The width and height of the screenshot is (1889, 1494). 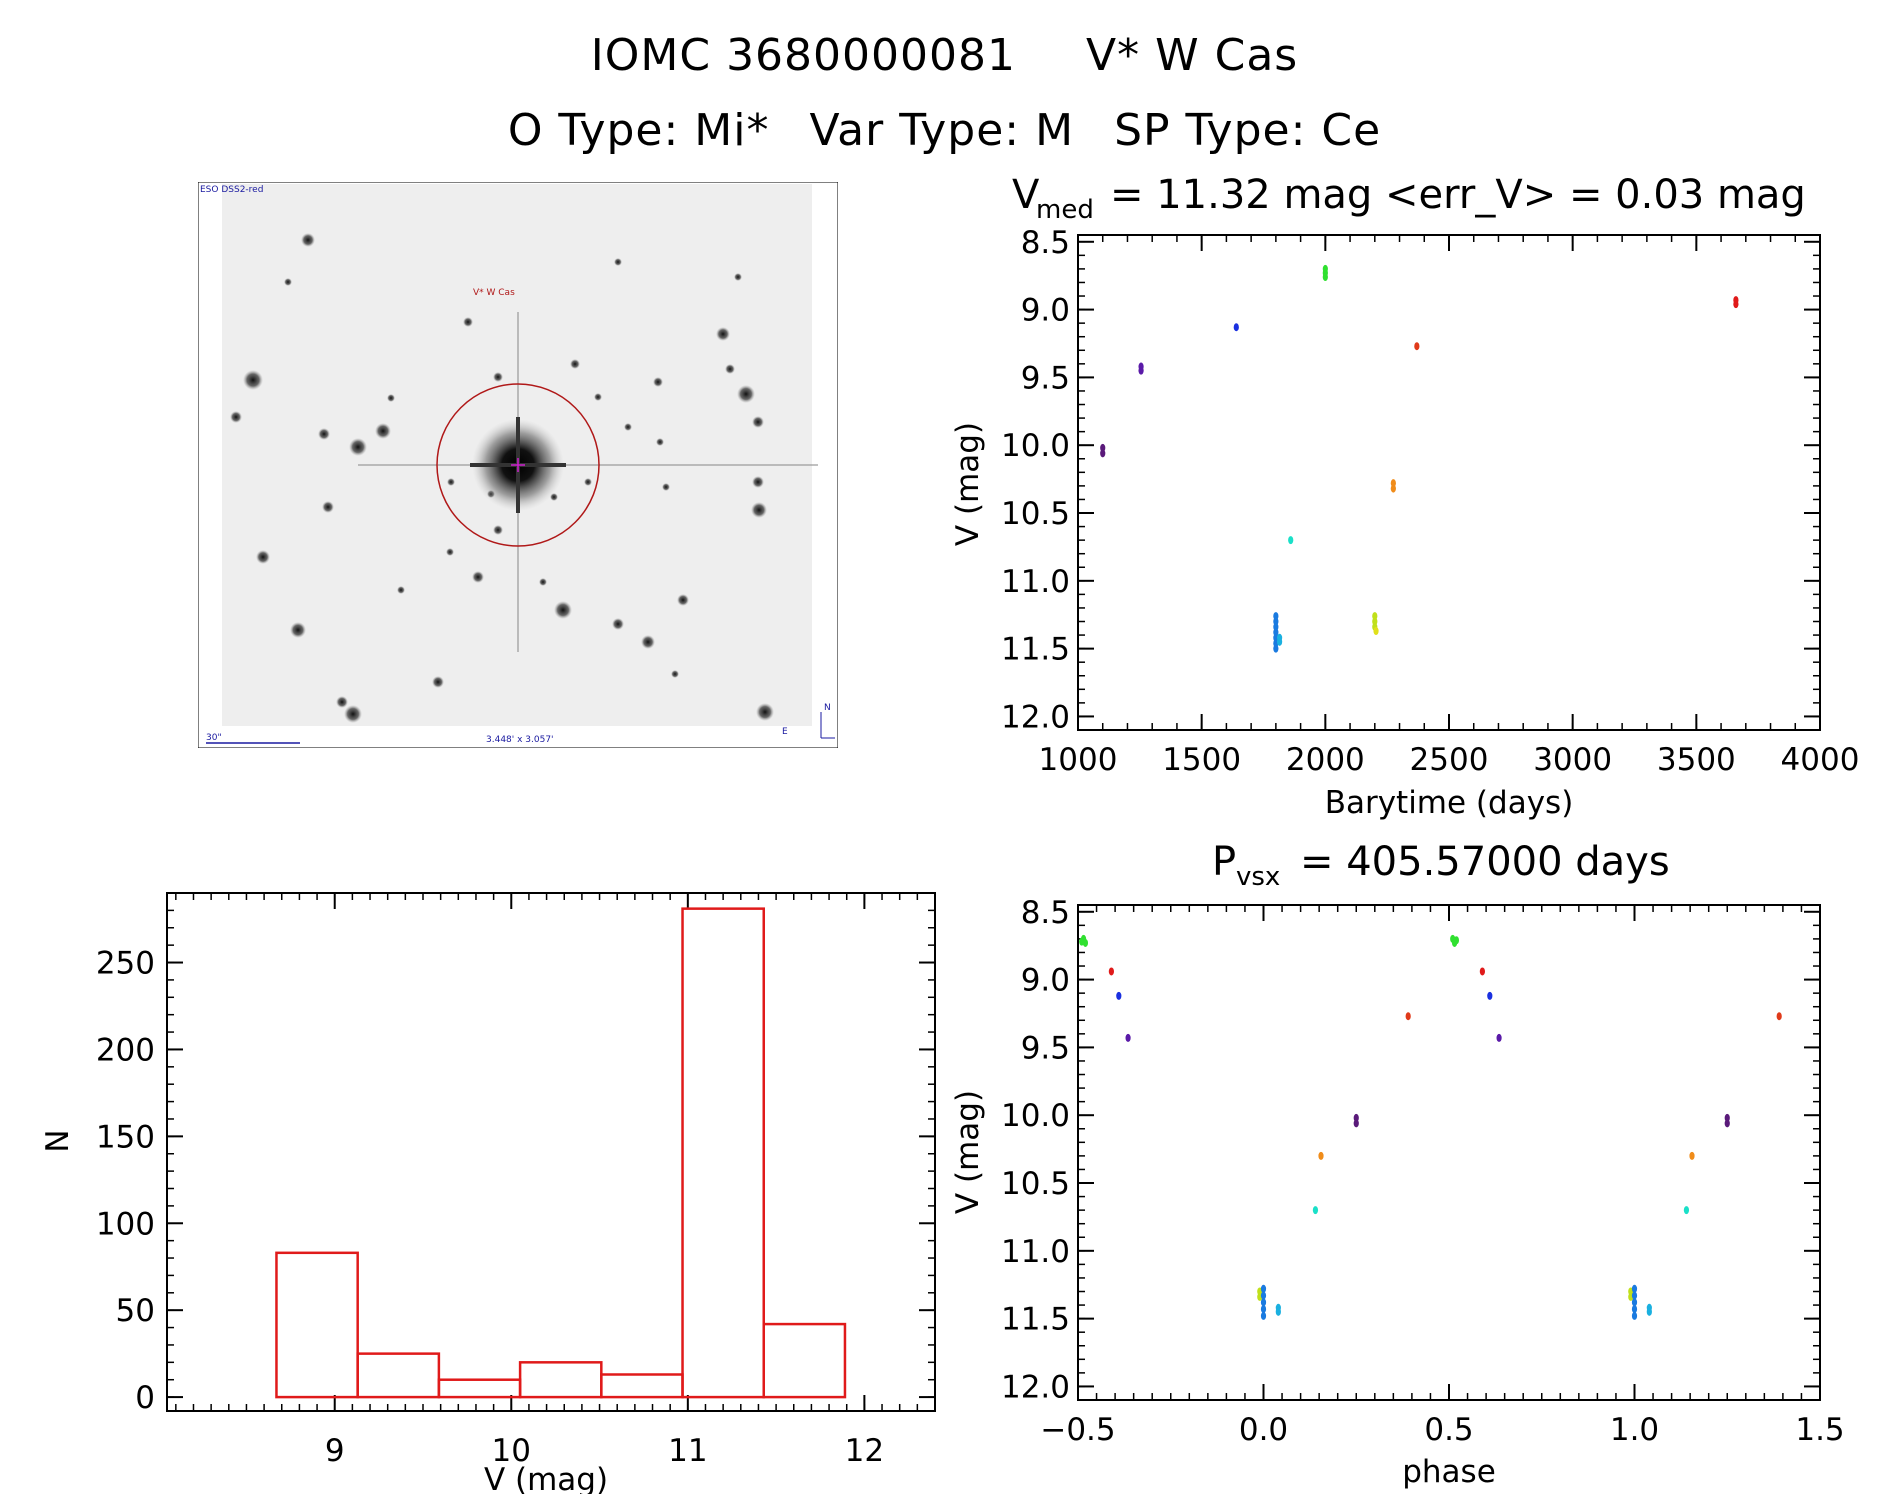 I want to click on ph-x-tick-label: 0.5, so click(x=1448, y=1430).